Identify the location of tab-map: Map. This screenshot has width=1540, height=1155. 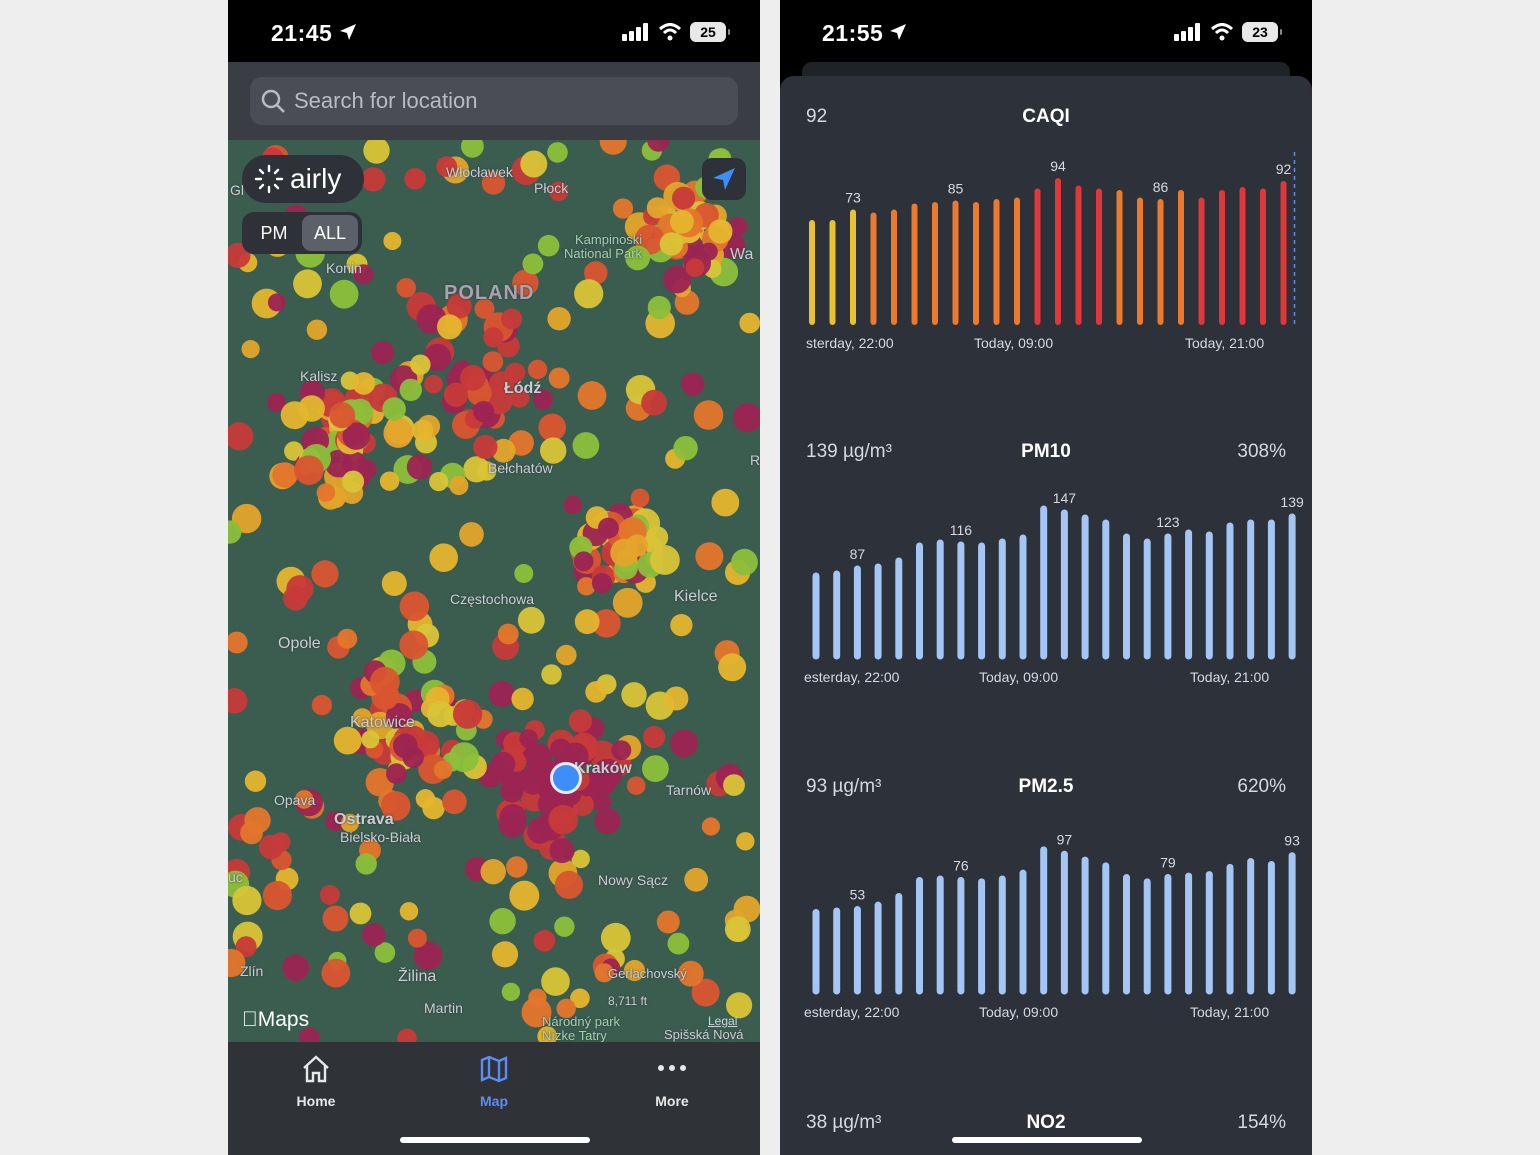
(494, 1081).